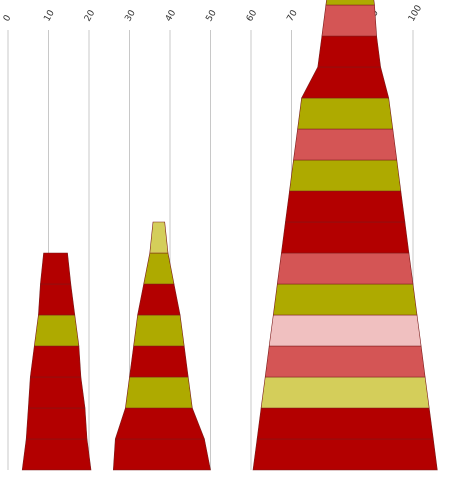 This screenshot has height=481, width=452. What do you see at coordinates (130, 15) in the screenshot?
I see `x-tick-label: 30` at bounding box center [130, 15].